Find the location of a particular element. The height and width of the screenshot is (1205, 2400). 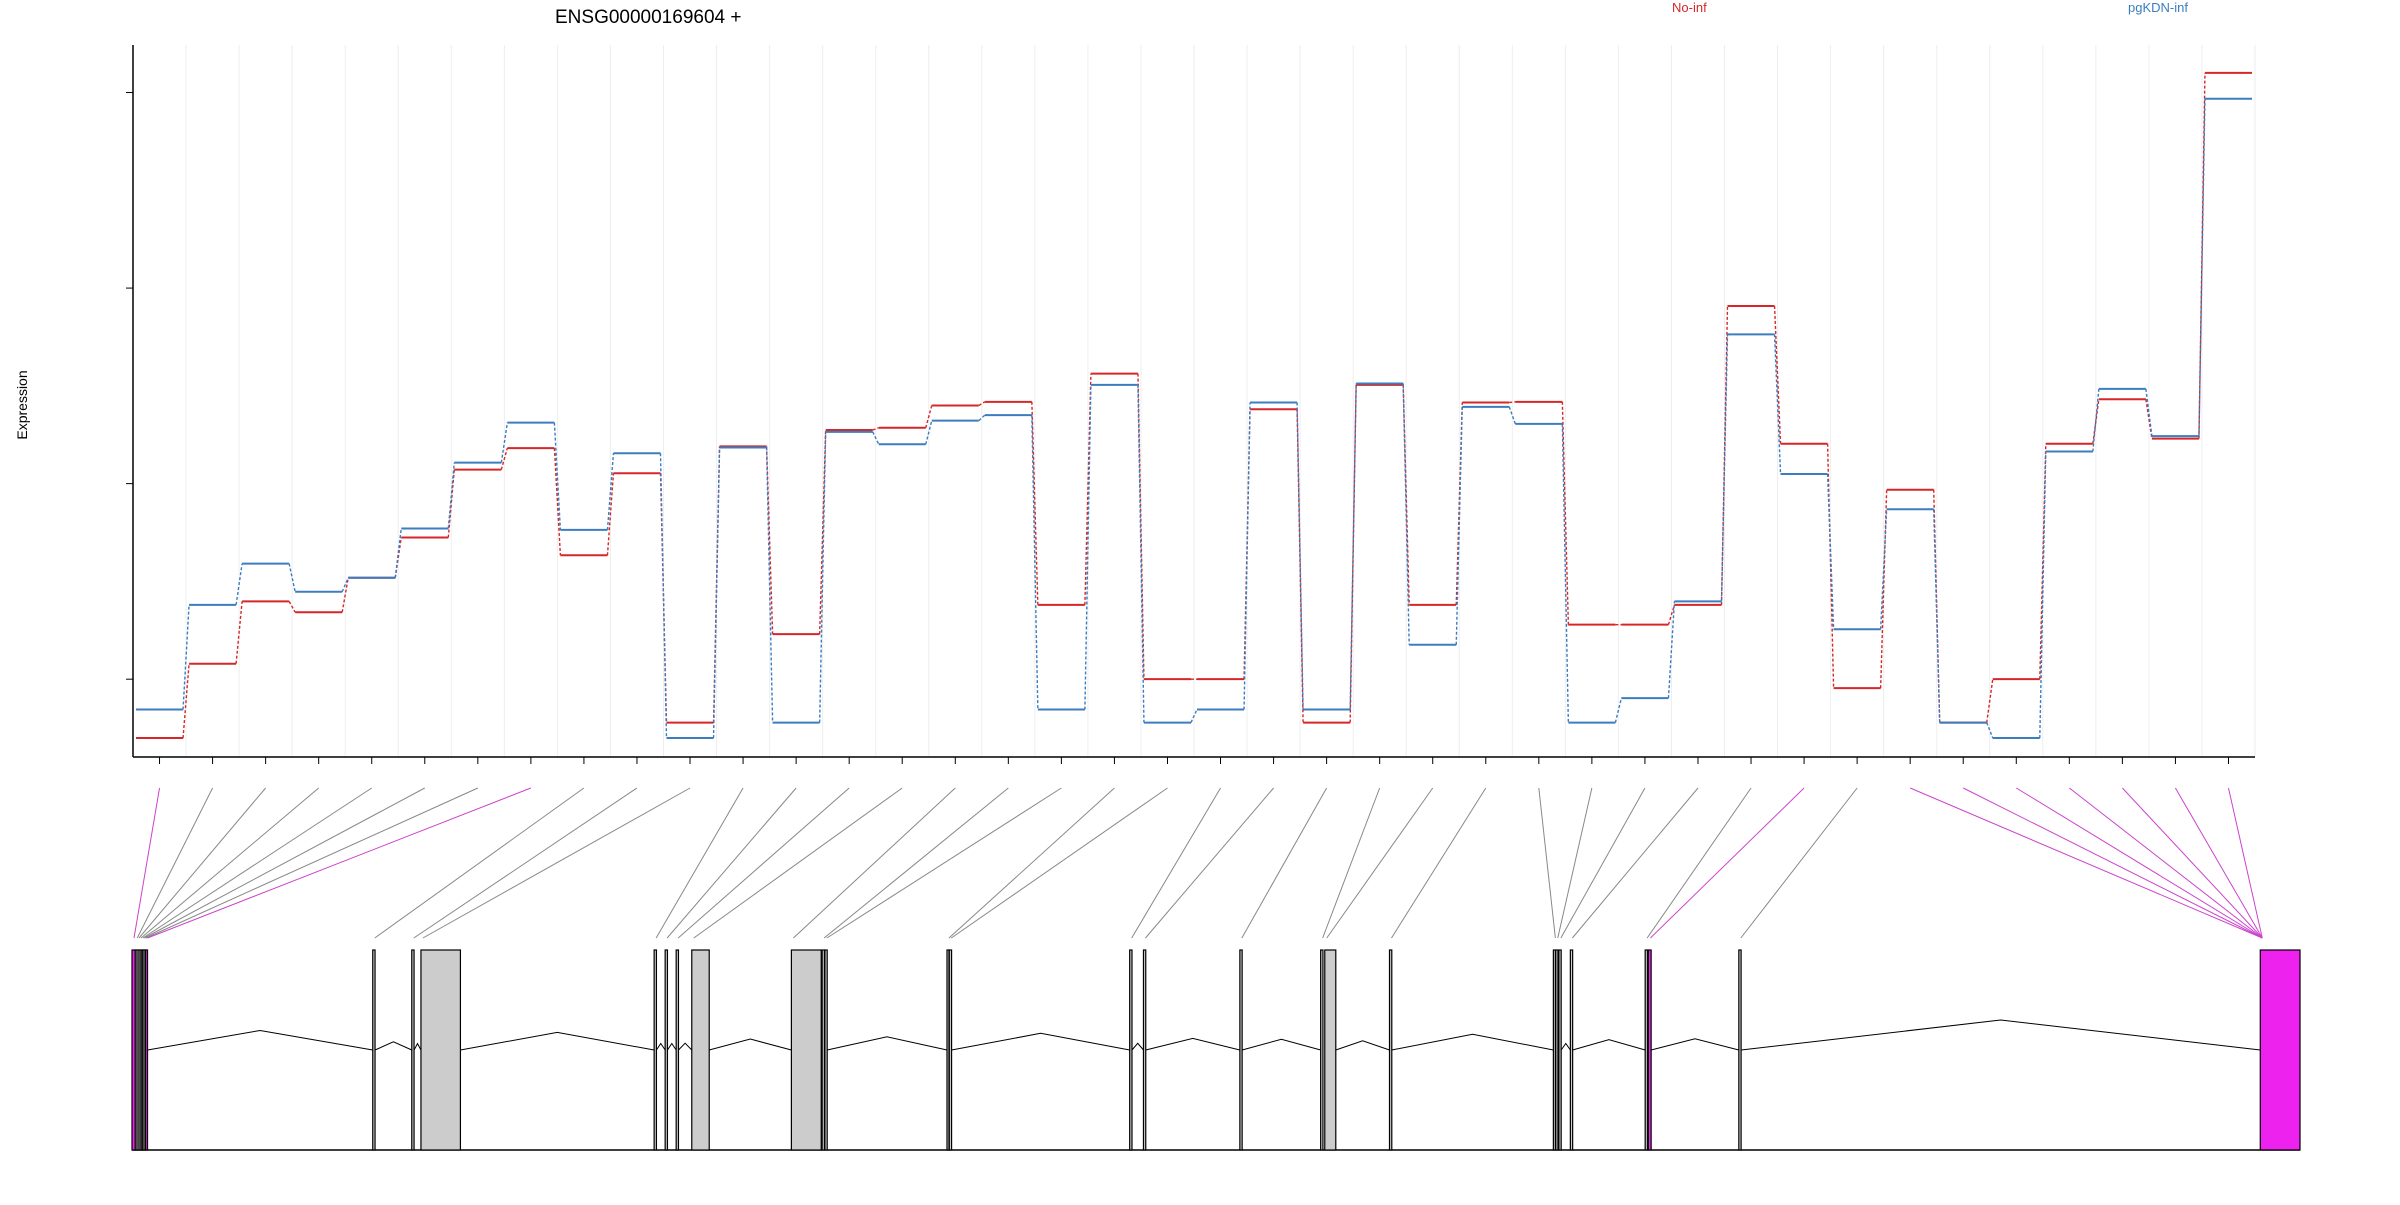

connector-e013 is located at coordinates (731, 863).